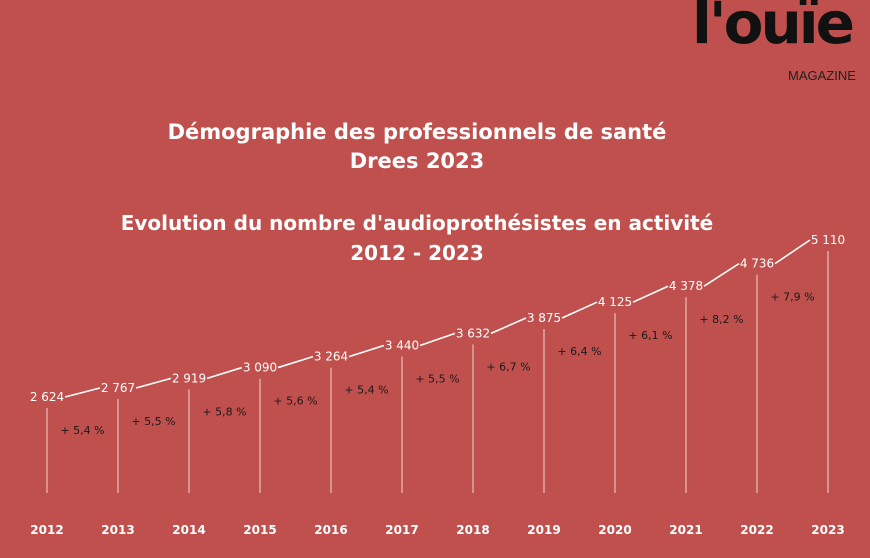  I want to click on x-tick-label: 2023, so click(827, 530).